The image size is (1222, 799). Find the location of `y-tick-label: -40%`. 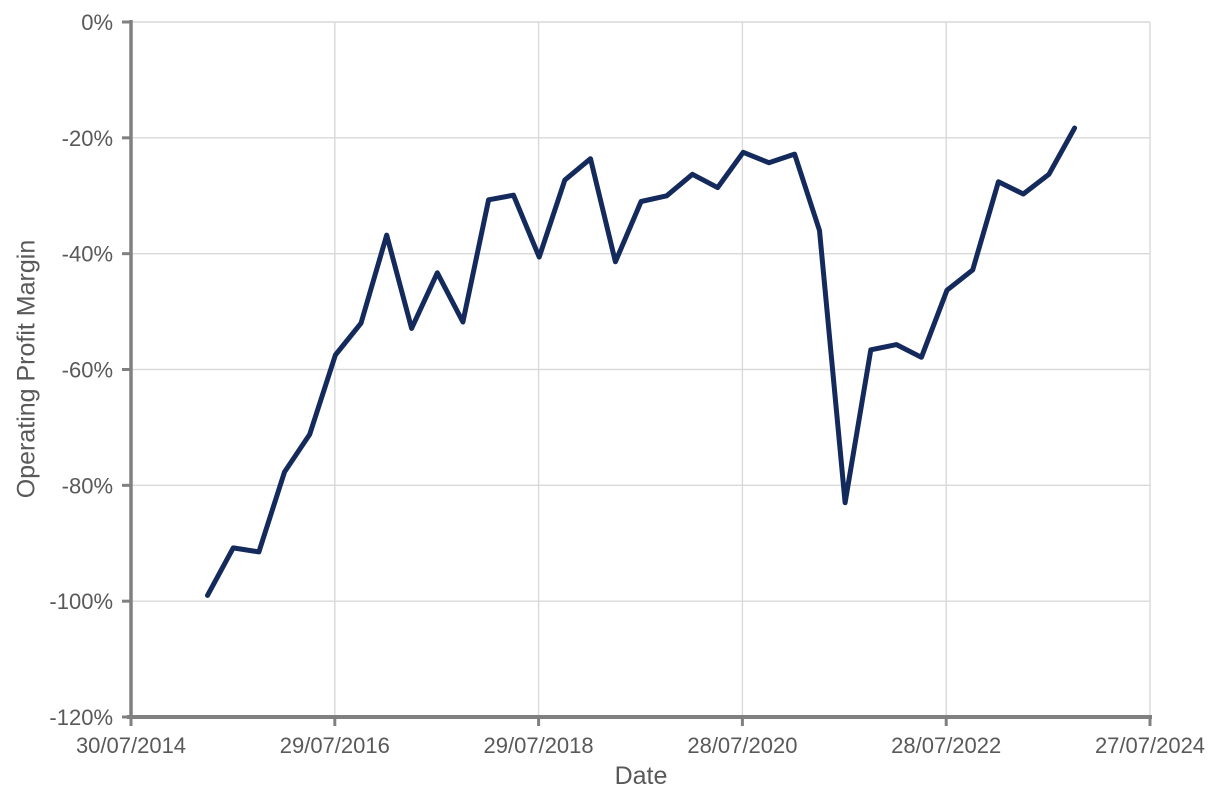

y-tick-label: -40% is located at coordinates (87, 254).